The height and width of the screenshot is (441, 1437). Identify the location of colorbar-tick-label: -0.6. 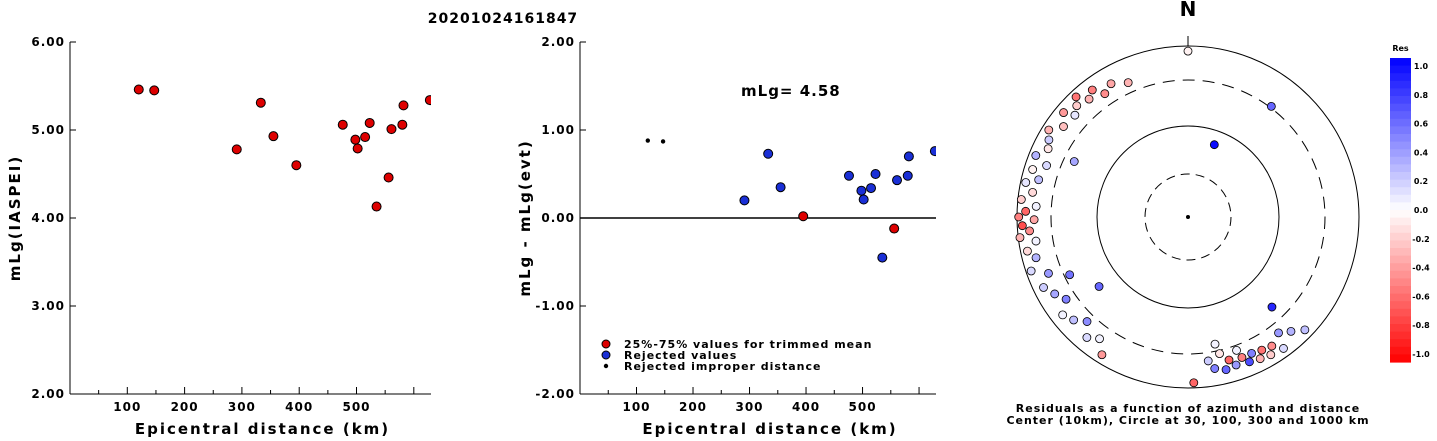
(1421, 296).